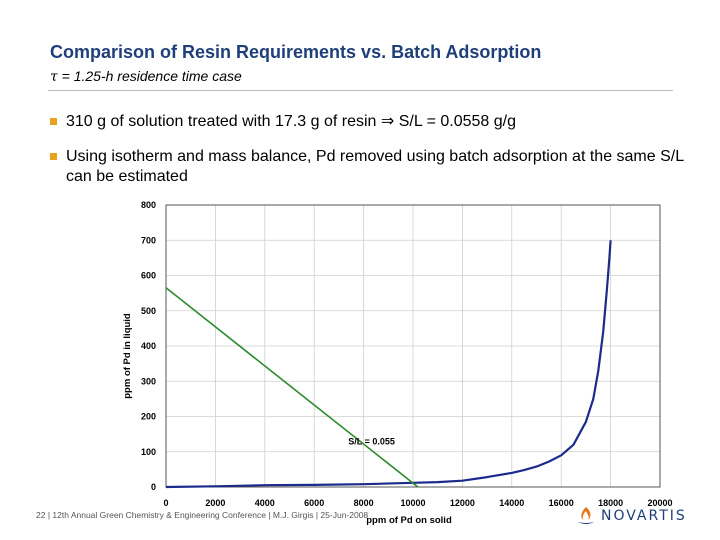 The width and height of the screenshot is (720, 540). What do you see at coordinates (148, 452) in the screenshot?
I see `y-tick-label: 100` at bounding box center [148, 452].